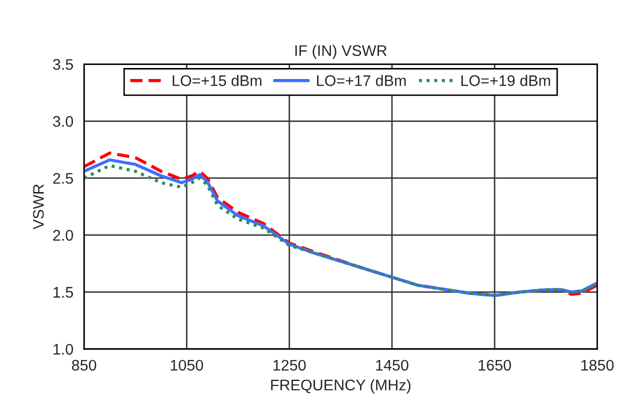 Image resolution: width=632 pixels, height=414 pixels. Describe the element at coordinates (63, 178) in the screenshot. I see `y-tick-label: 2.5` at that location.